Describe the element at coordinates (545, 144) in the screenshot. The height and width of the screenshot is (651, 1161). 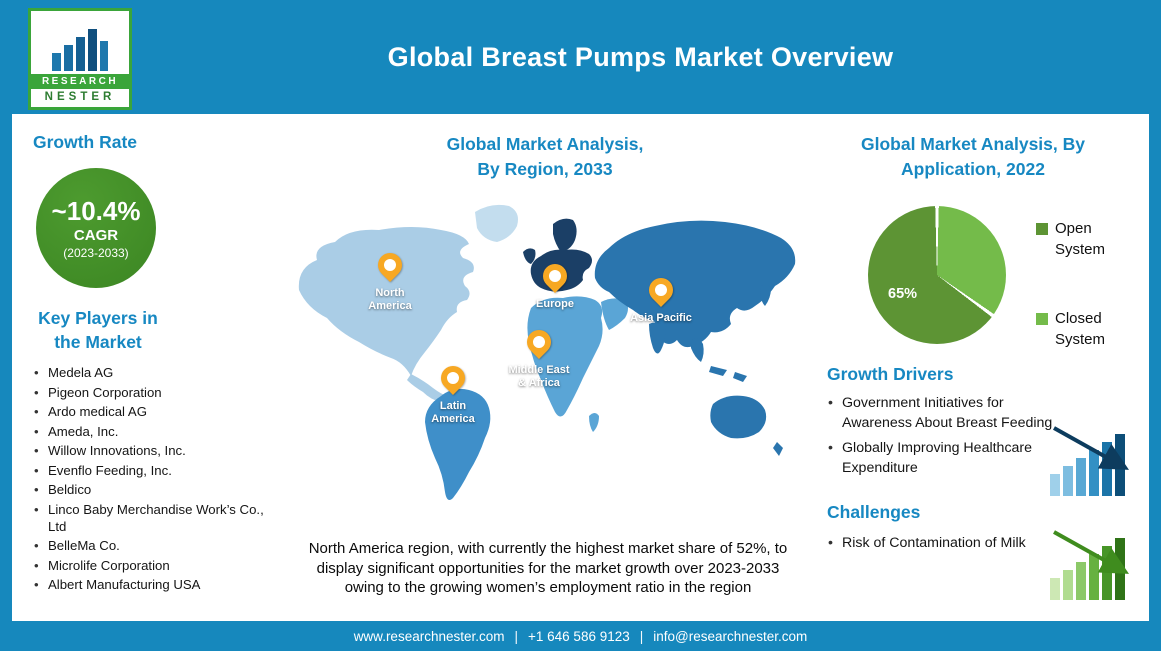
I see `region-heading-line1: Global Market Analysis,` at that location.